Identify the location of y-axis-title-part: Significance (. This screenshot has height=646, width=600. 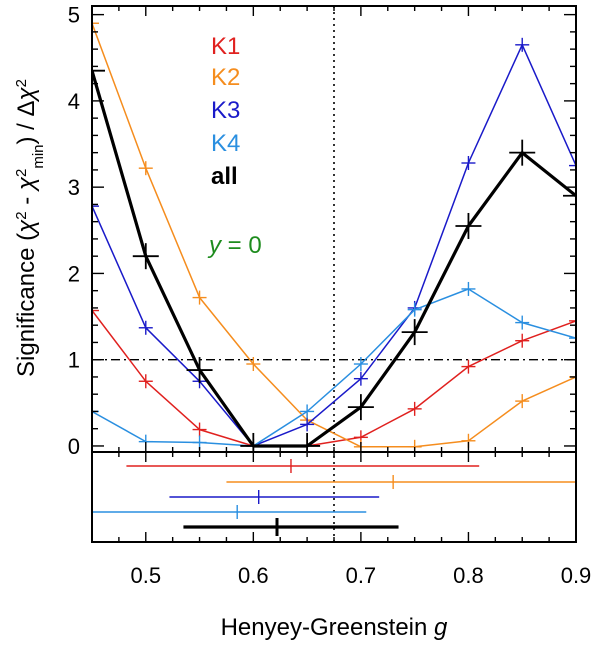
(26, 305).